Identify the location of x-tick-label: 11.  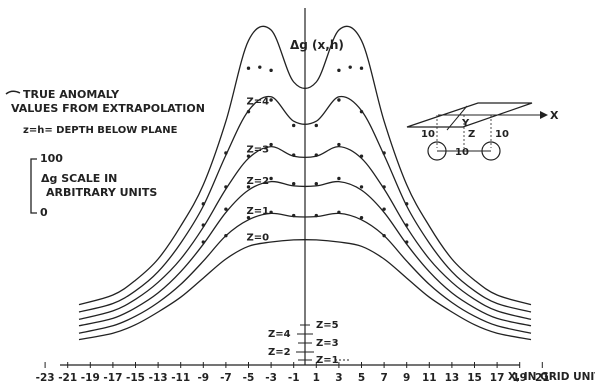
(429, 378).